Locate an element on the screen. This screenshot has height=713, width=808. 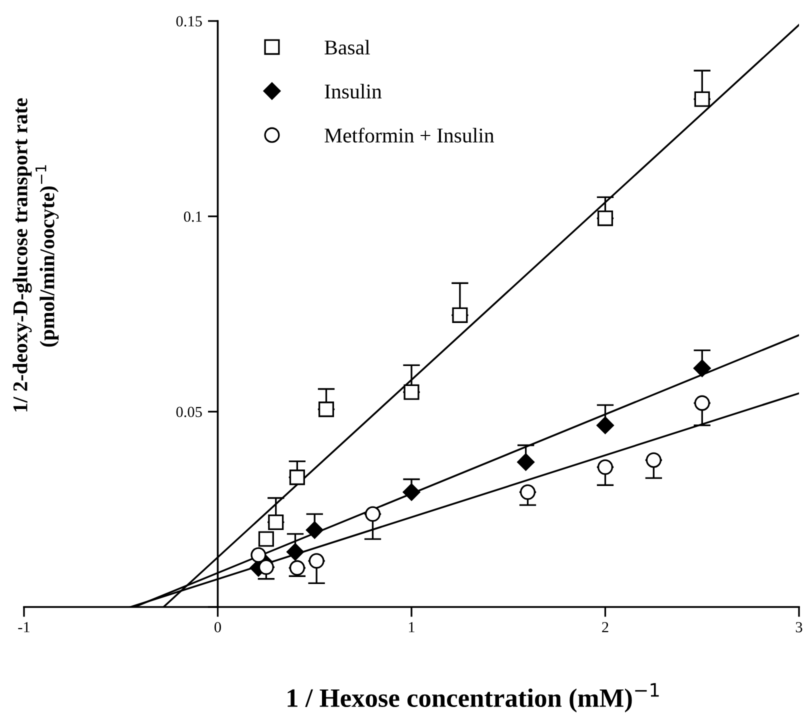
x-tick-label: 2 is located at coordinates (605, 627).